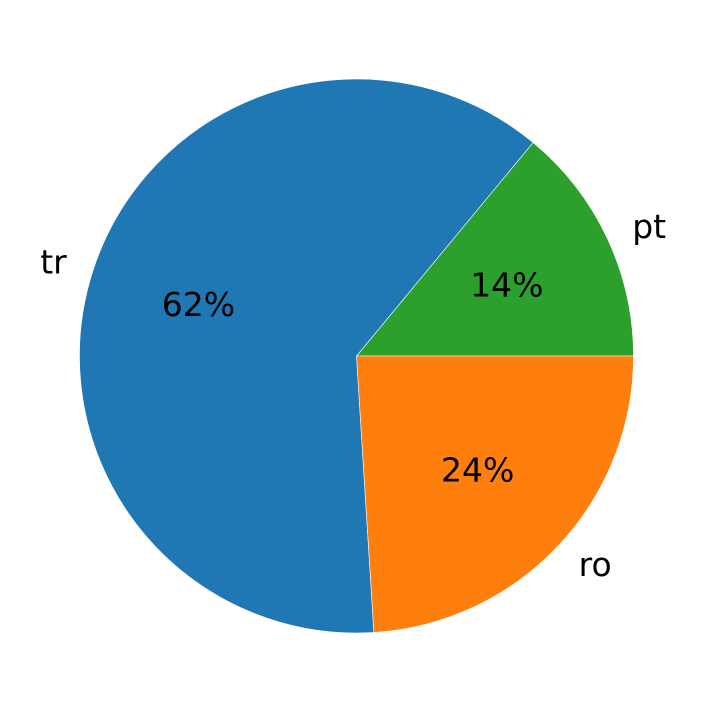  I want to click on category-label-tr: tr, so click(53, 261).